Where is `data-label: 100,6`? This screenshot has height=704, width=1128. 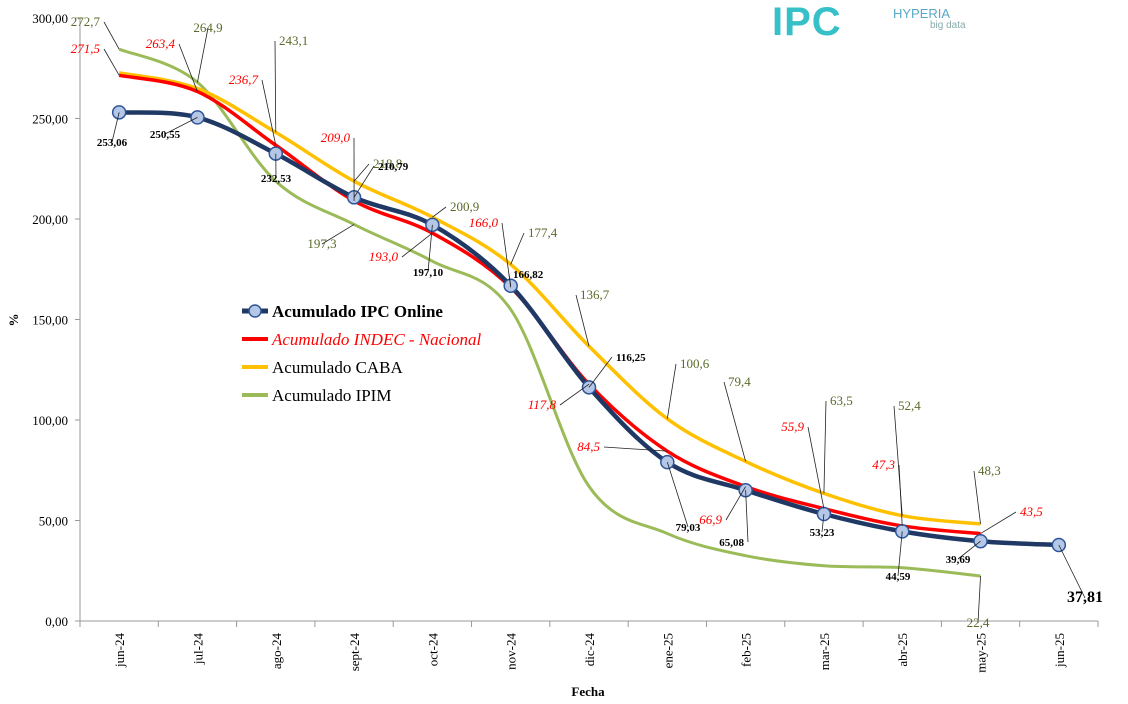 data-label: 100,6 is located at coordinates (695, 363).